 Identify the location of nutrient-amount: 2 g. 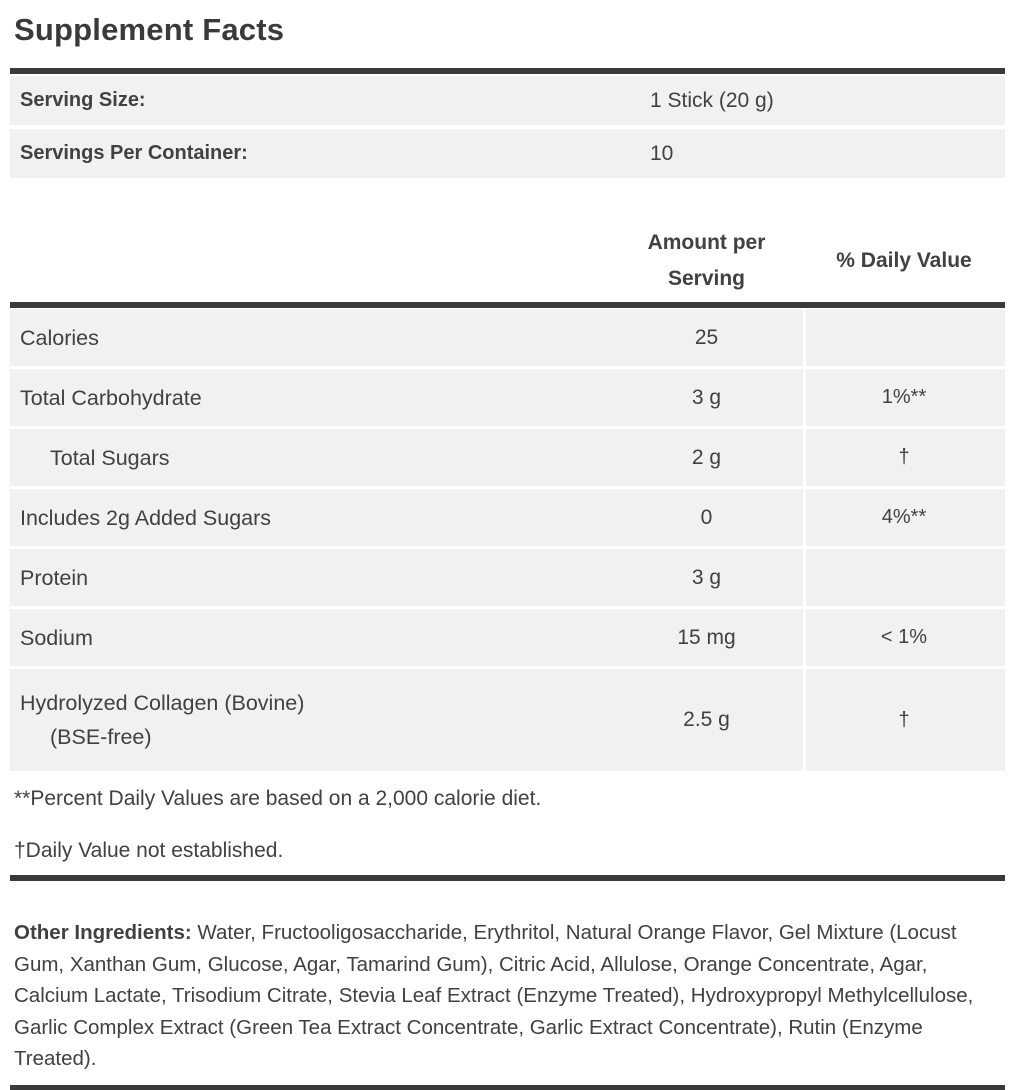
(706, 457).